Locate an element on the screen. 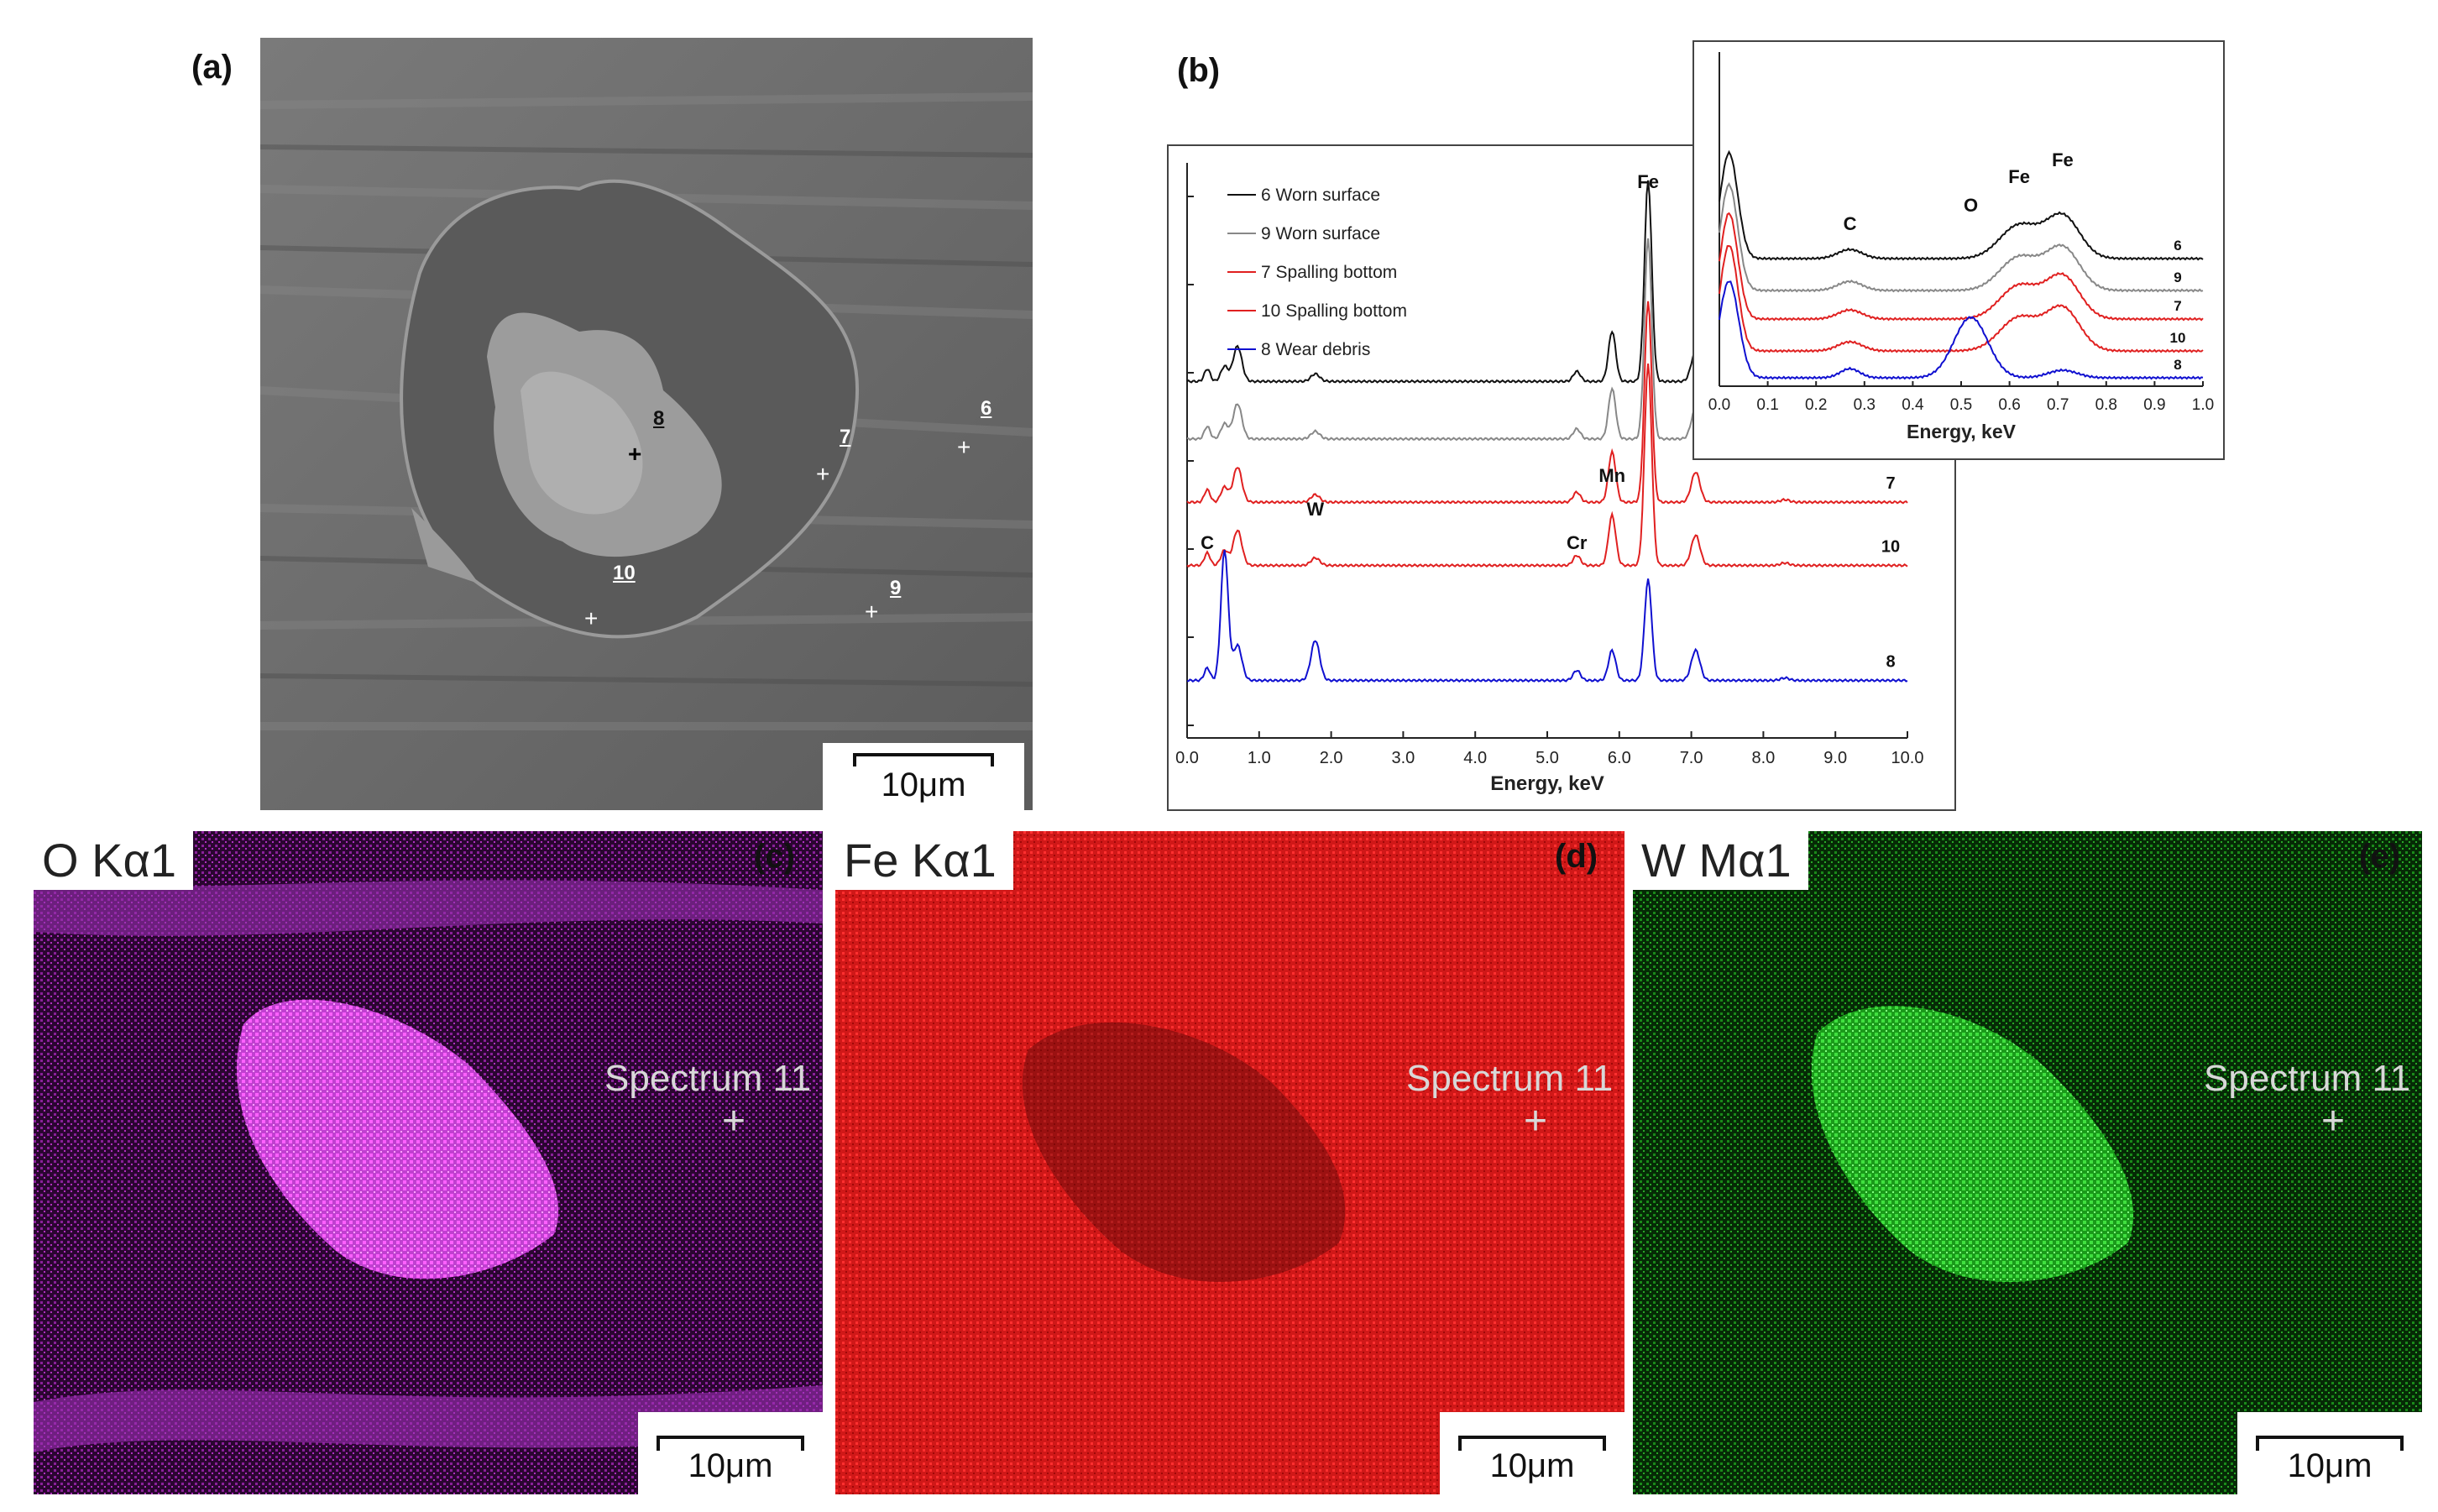  inset-x-tick-label: 0.9 is located at coordinates (2154, 405).